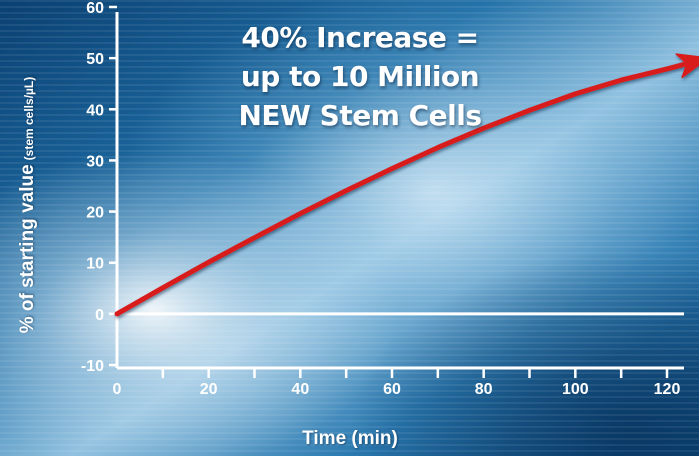 The width and height of the screenshot is (699, 456). I want to click on y-tick-label: 0, so click(99, 315).